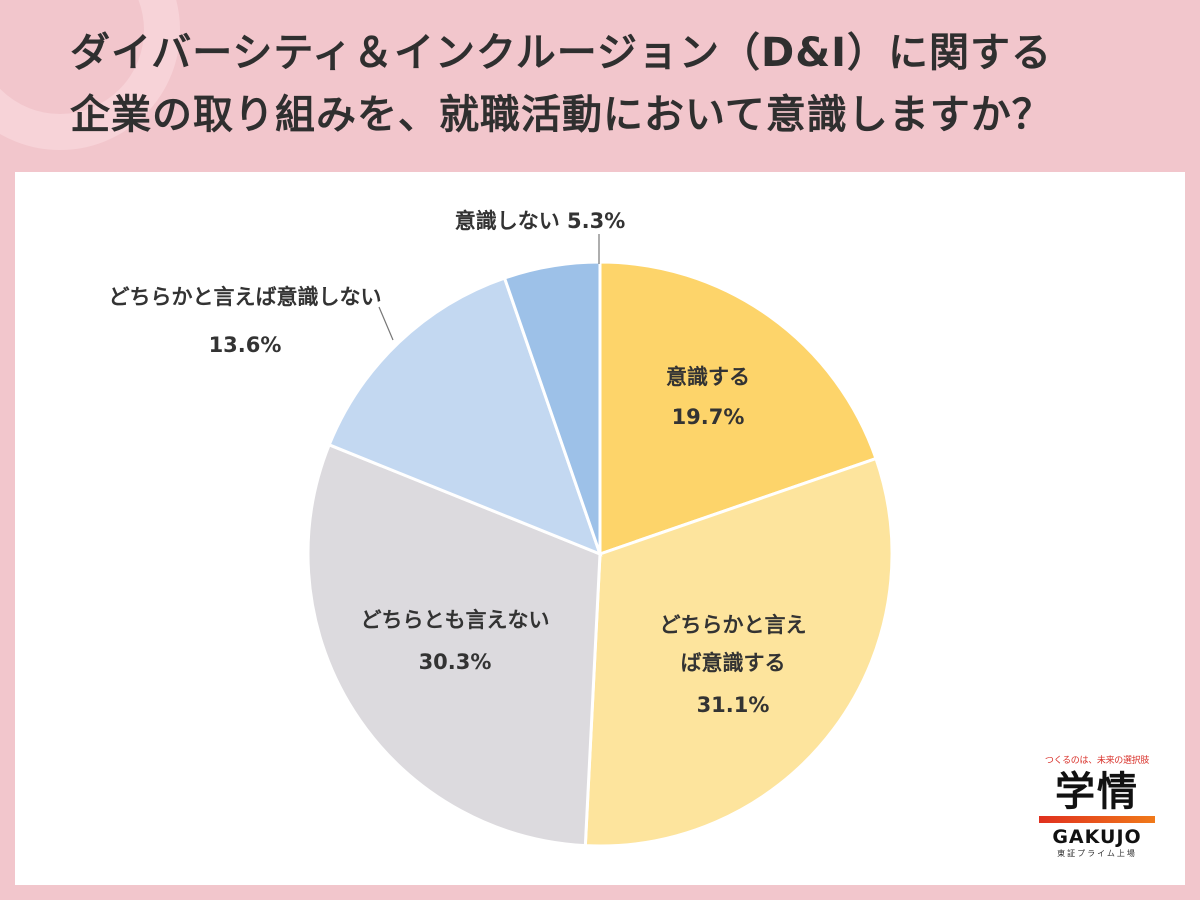 This screenshot has height=900, width=1200. Describe the element at coordinates (1097, 792) in the screenshot. I see `logo-kanji: 学情` at that location.